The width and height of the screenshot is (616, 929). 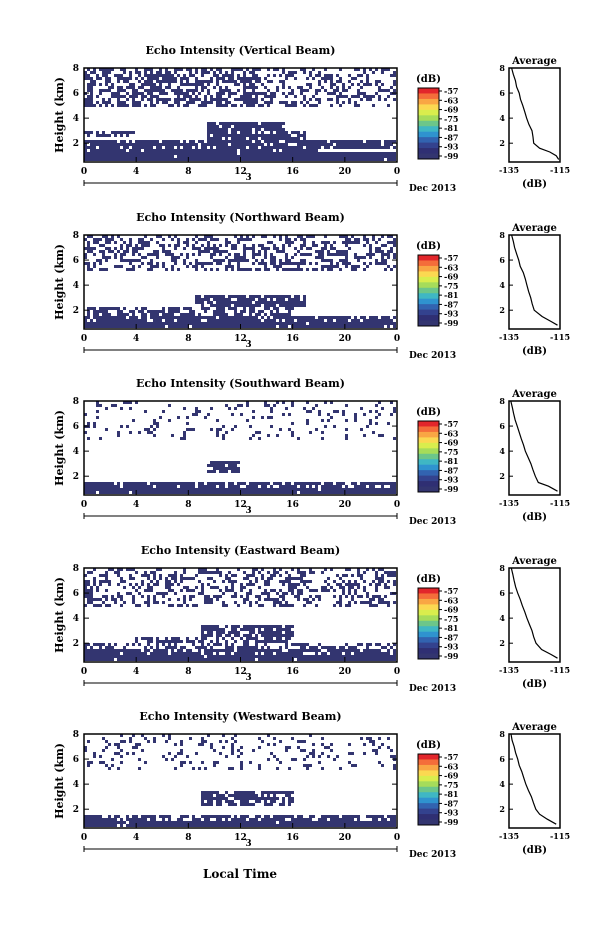 What do you see at coordinates (84, 339) in the screenshot?
I see `x-tick-label: 0` at bounding box center [84, 339].